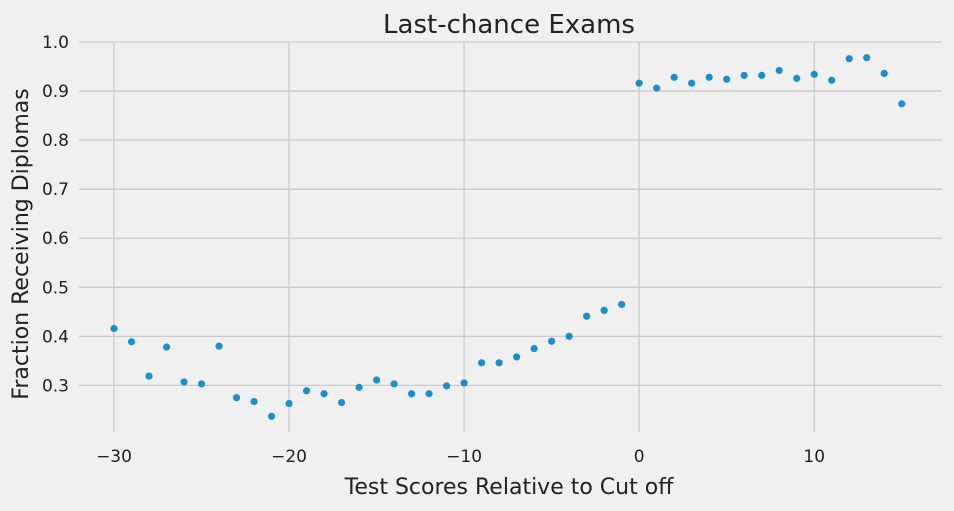  I want to click on x-tick-label: −30, so click(114, 457).